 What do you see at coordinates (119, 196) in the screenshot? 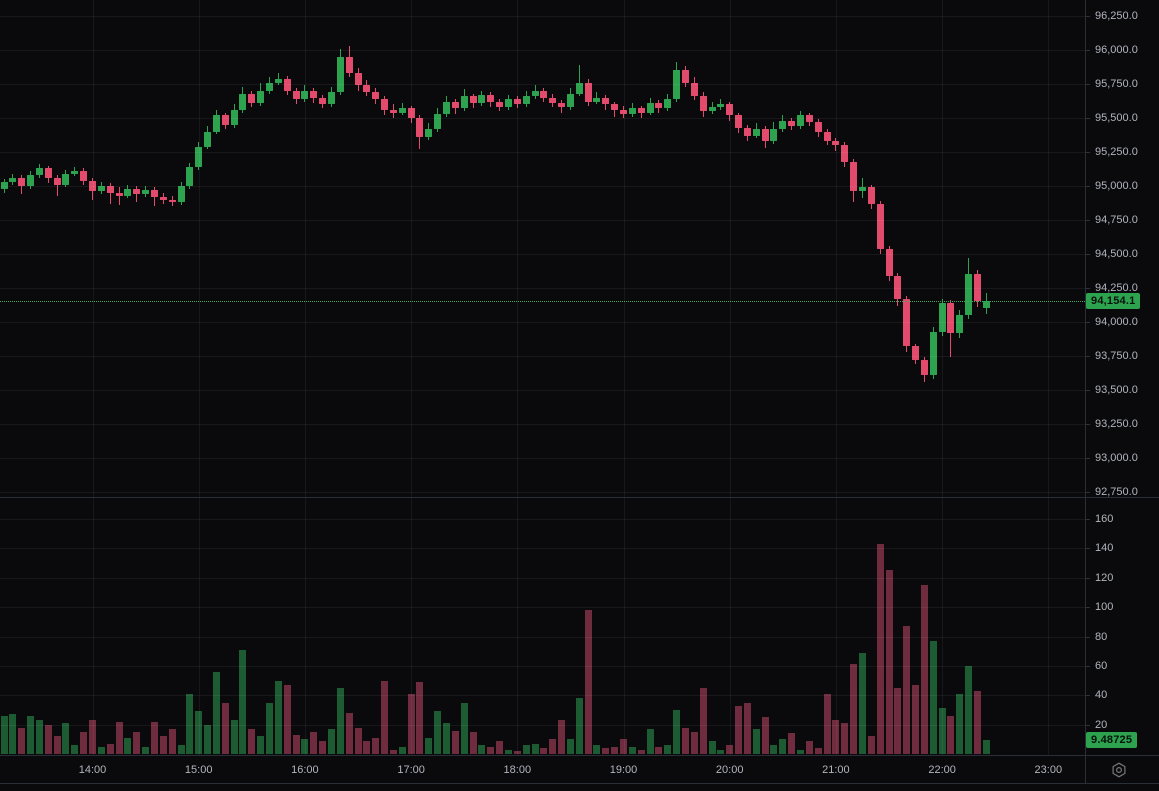
I see `candle-wick` at bounding box center [119, 196].